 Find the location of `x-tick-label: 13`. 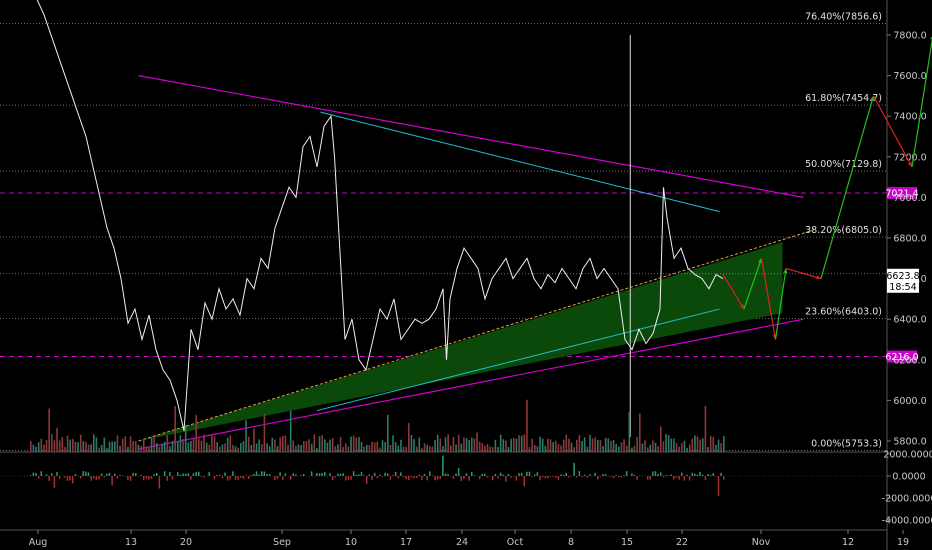

x-tick-label: 13 is located at coordinates (131, 542).